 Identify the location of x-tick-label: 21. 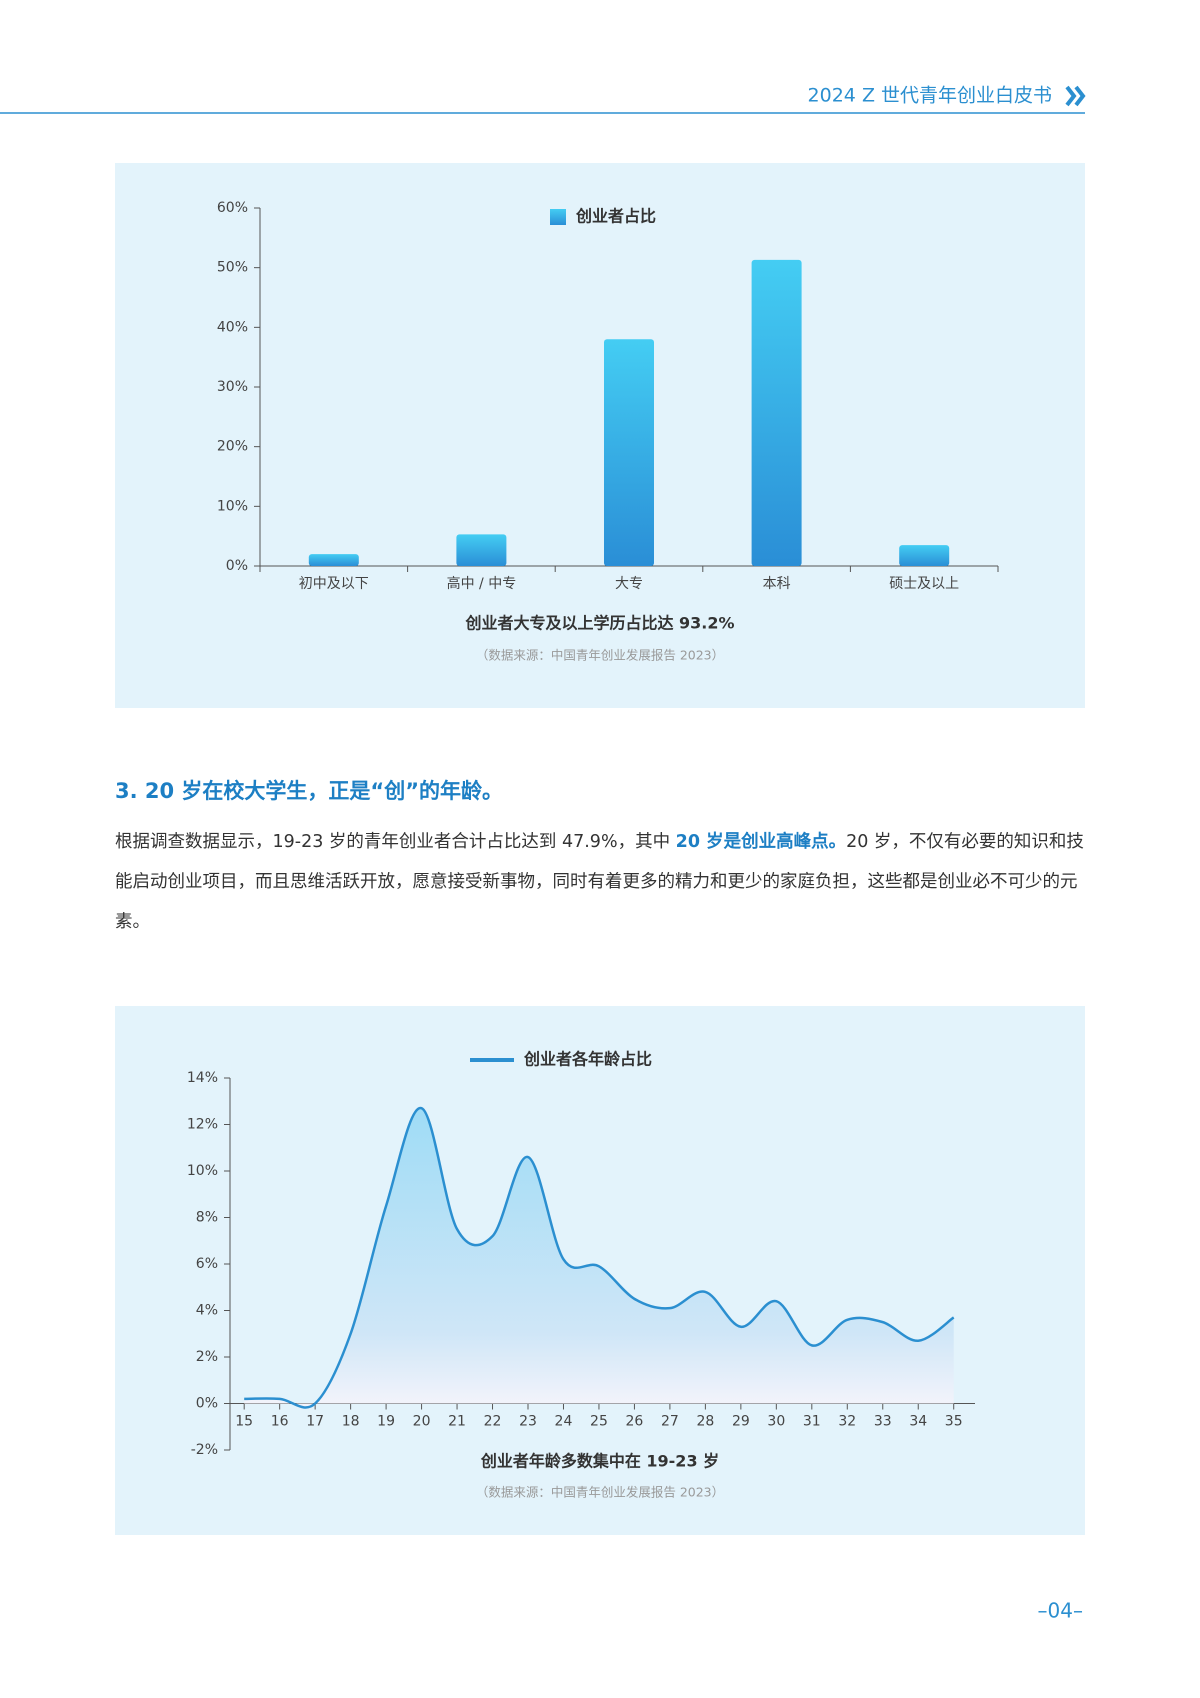
(457, 1422).